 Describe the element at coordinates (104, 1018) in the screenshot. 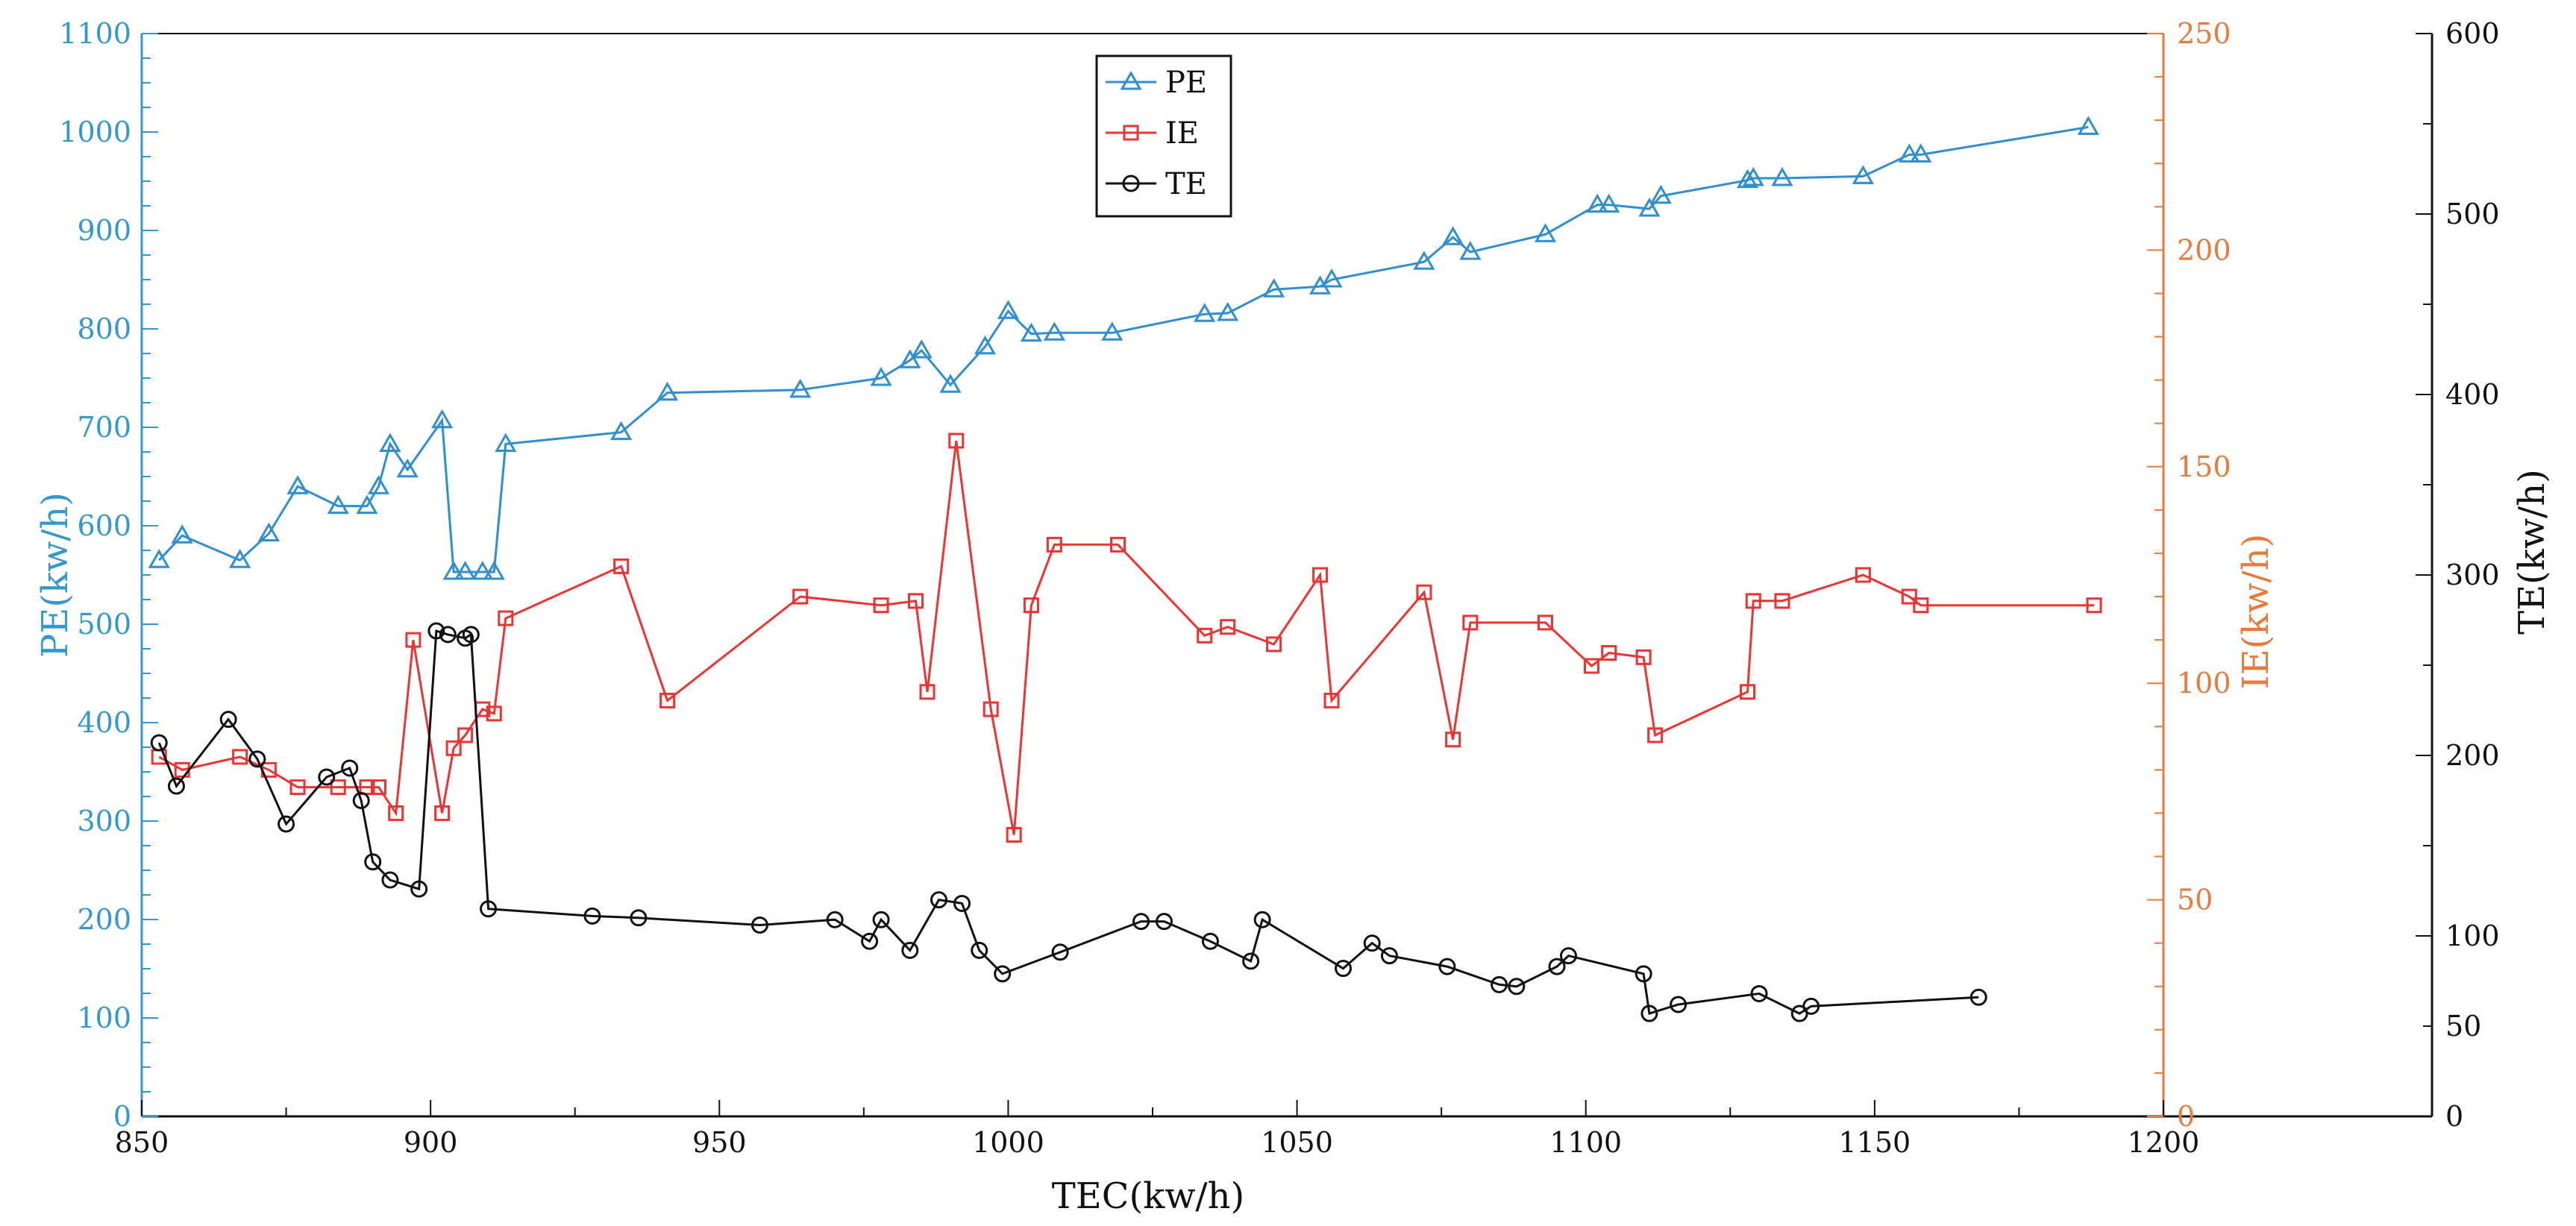

I see `pe-tick-label: 100` at that location.